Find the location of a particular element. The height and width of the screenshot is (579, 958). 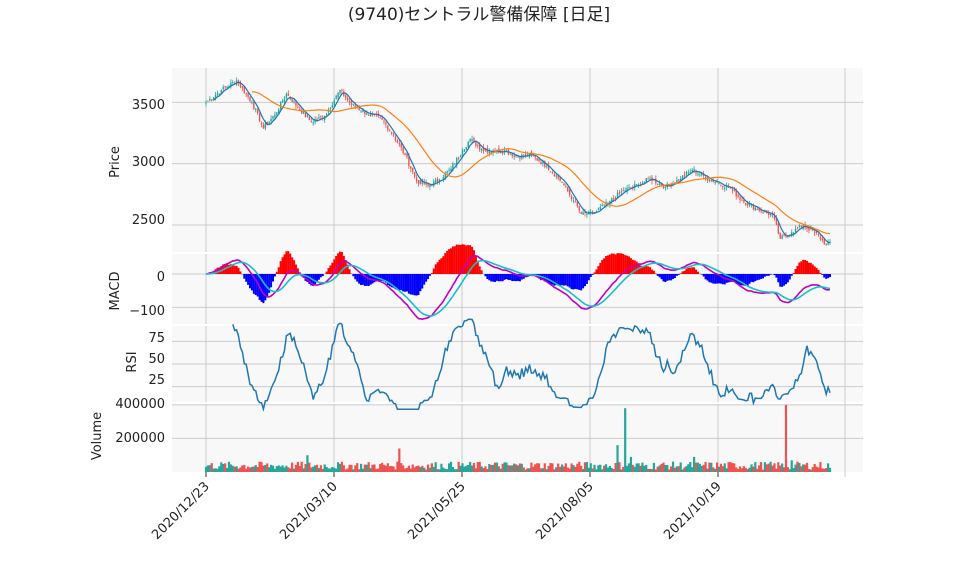

price-axis-label: Price is located at coordinates (115, 162).